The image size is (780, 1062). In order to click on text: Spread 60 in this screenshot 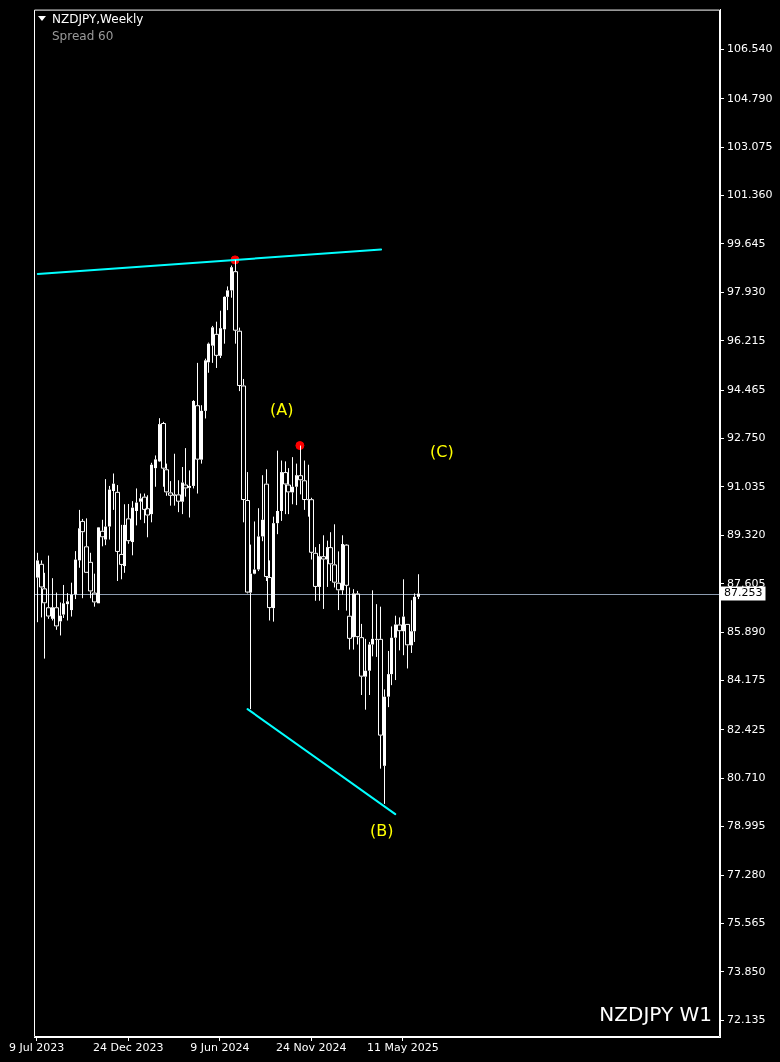, I will do `click(83, 36)`.